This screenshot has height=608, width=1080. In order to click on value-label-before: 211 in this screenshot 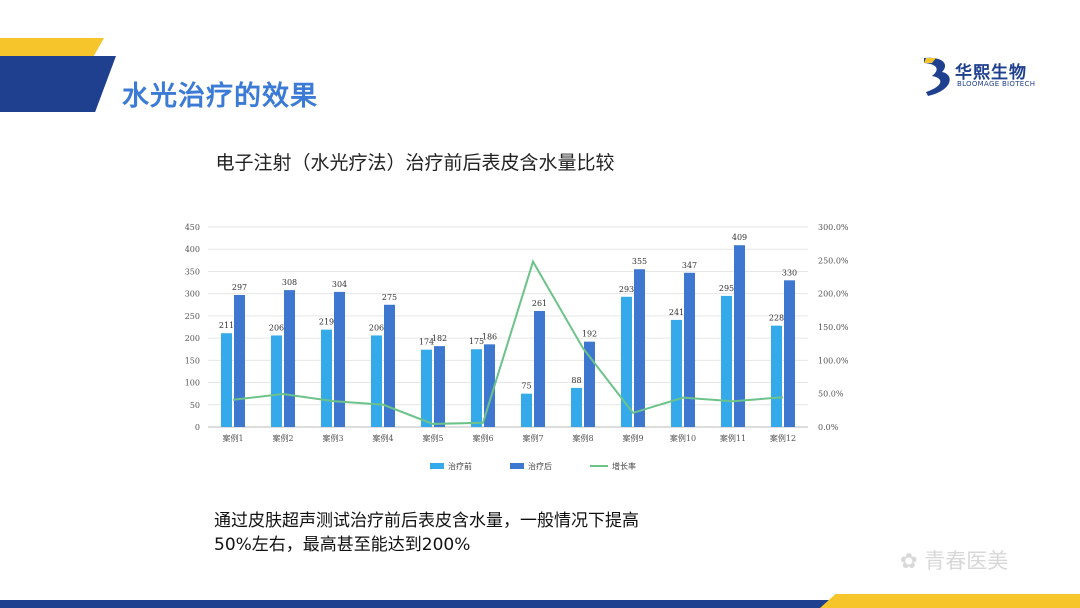, I will do `click(226, 325)`.